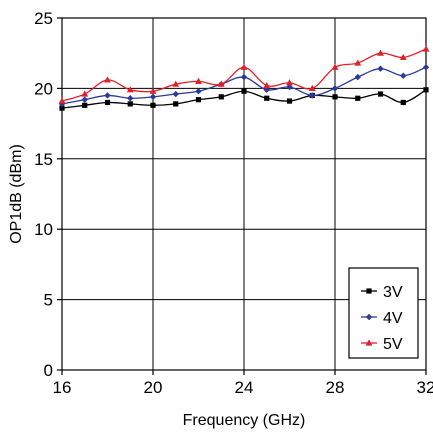 Image resolution: width=433 pixels, height=433 pixels. I want to click on x-tick-label: 16, so click(62, 387).